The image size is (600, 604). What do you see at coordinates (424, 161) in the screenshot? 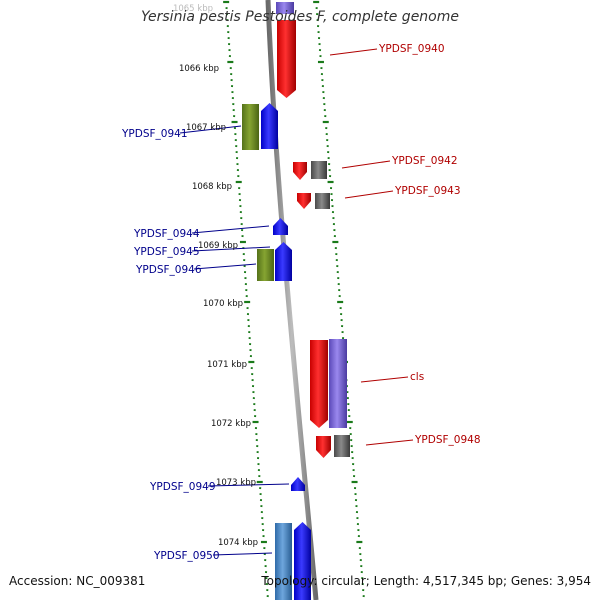
I see `gene-label: YPDSF_0942` at bounding box center [424, 161].